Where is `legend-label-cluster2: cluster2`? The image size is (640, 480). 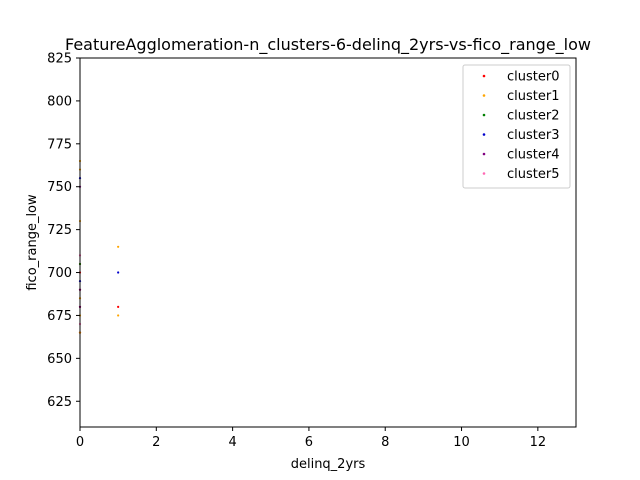 legend-label-cluster2: cluster2 is located at coordinates (533, 116).